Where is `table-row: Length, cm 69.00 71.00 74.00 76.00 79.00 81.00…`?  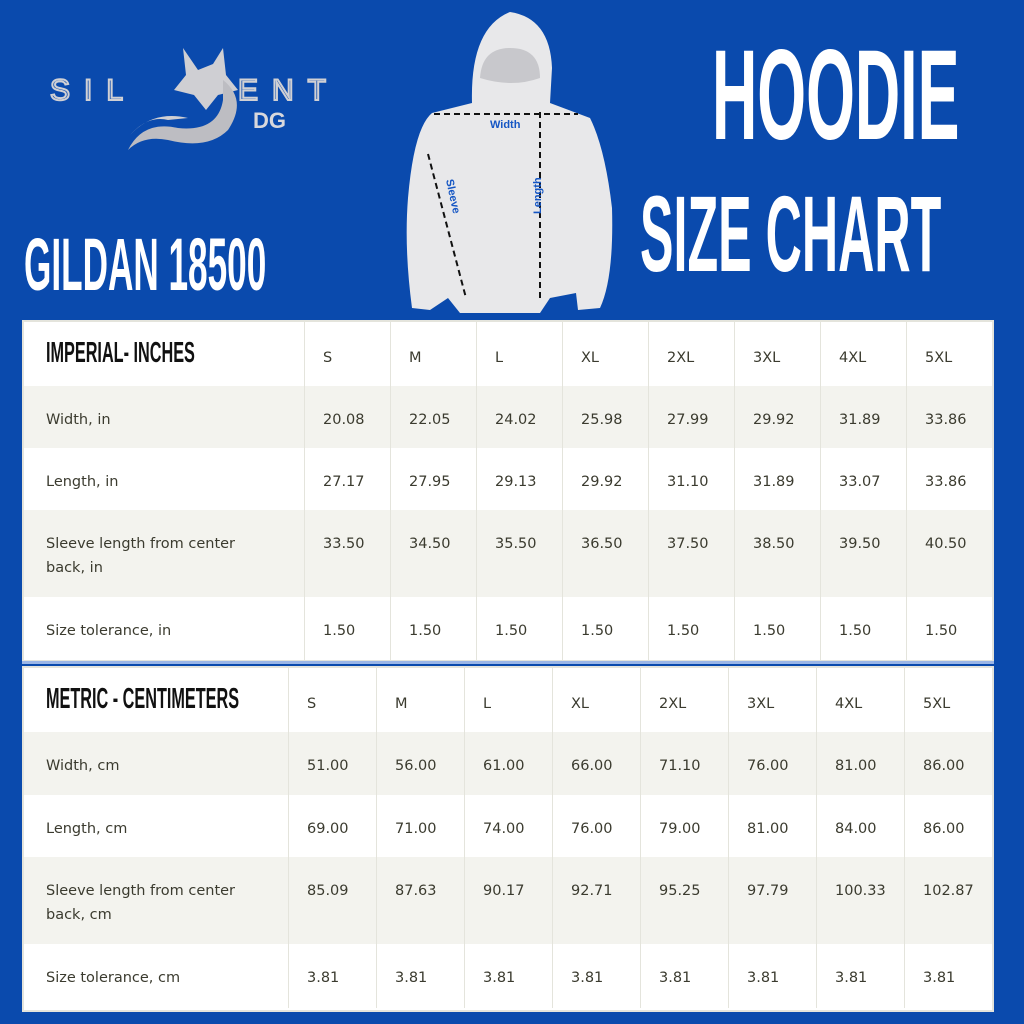 table-row: Length, cm 69.00 71.00 74.00 76.00 79.00 81.00… is located at coordinates (508, 826).